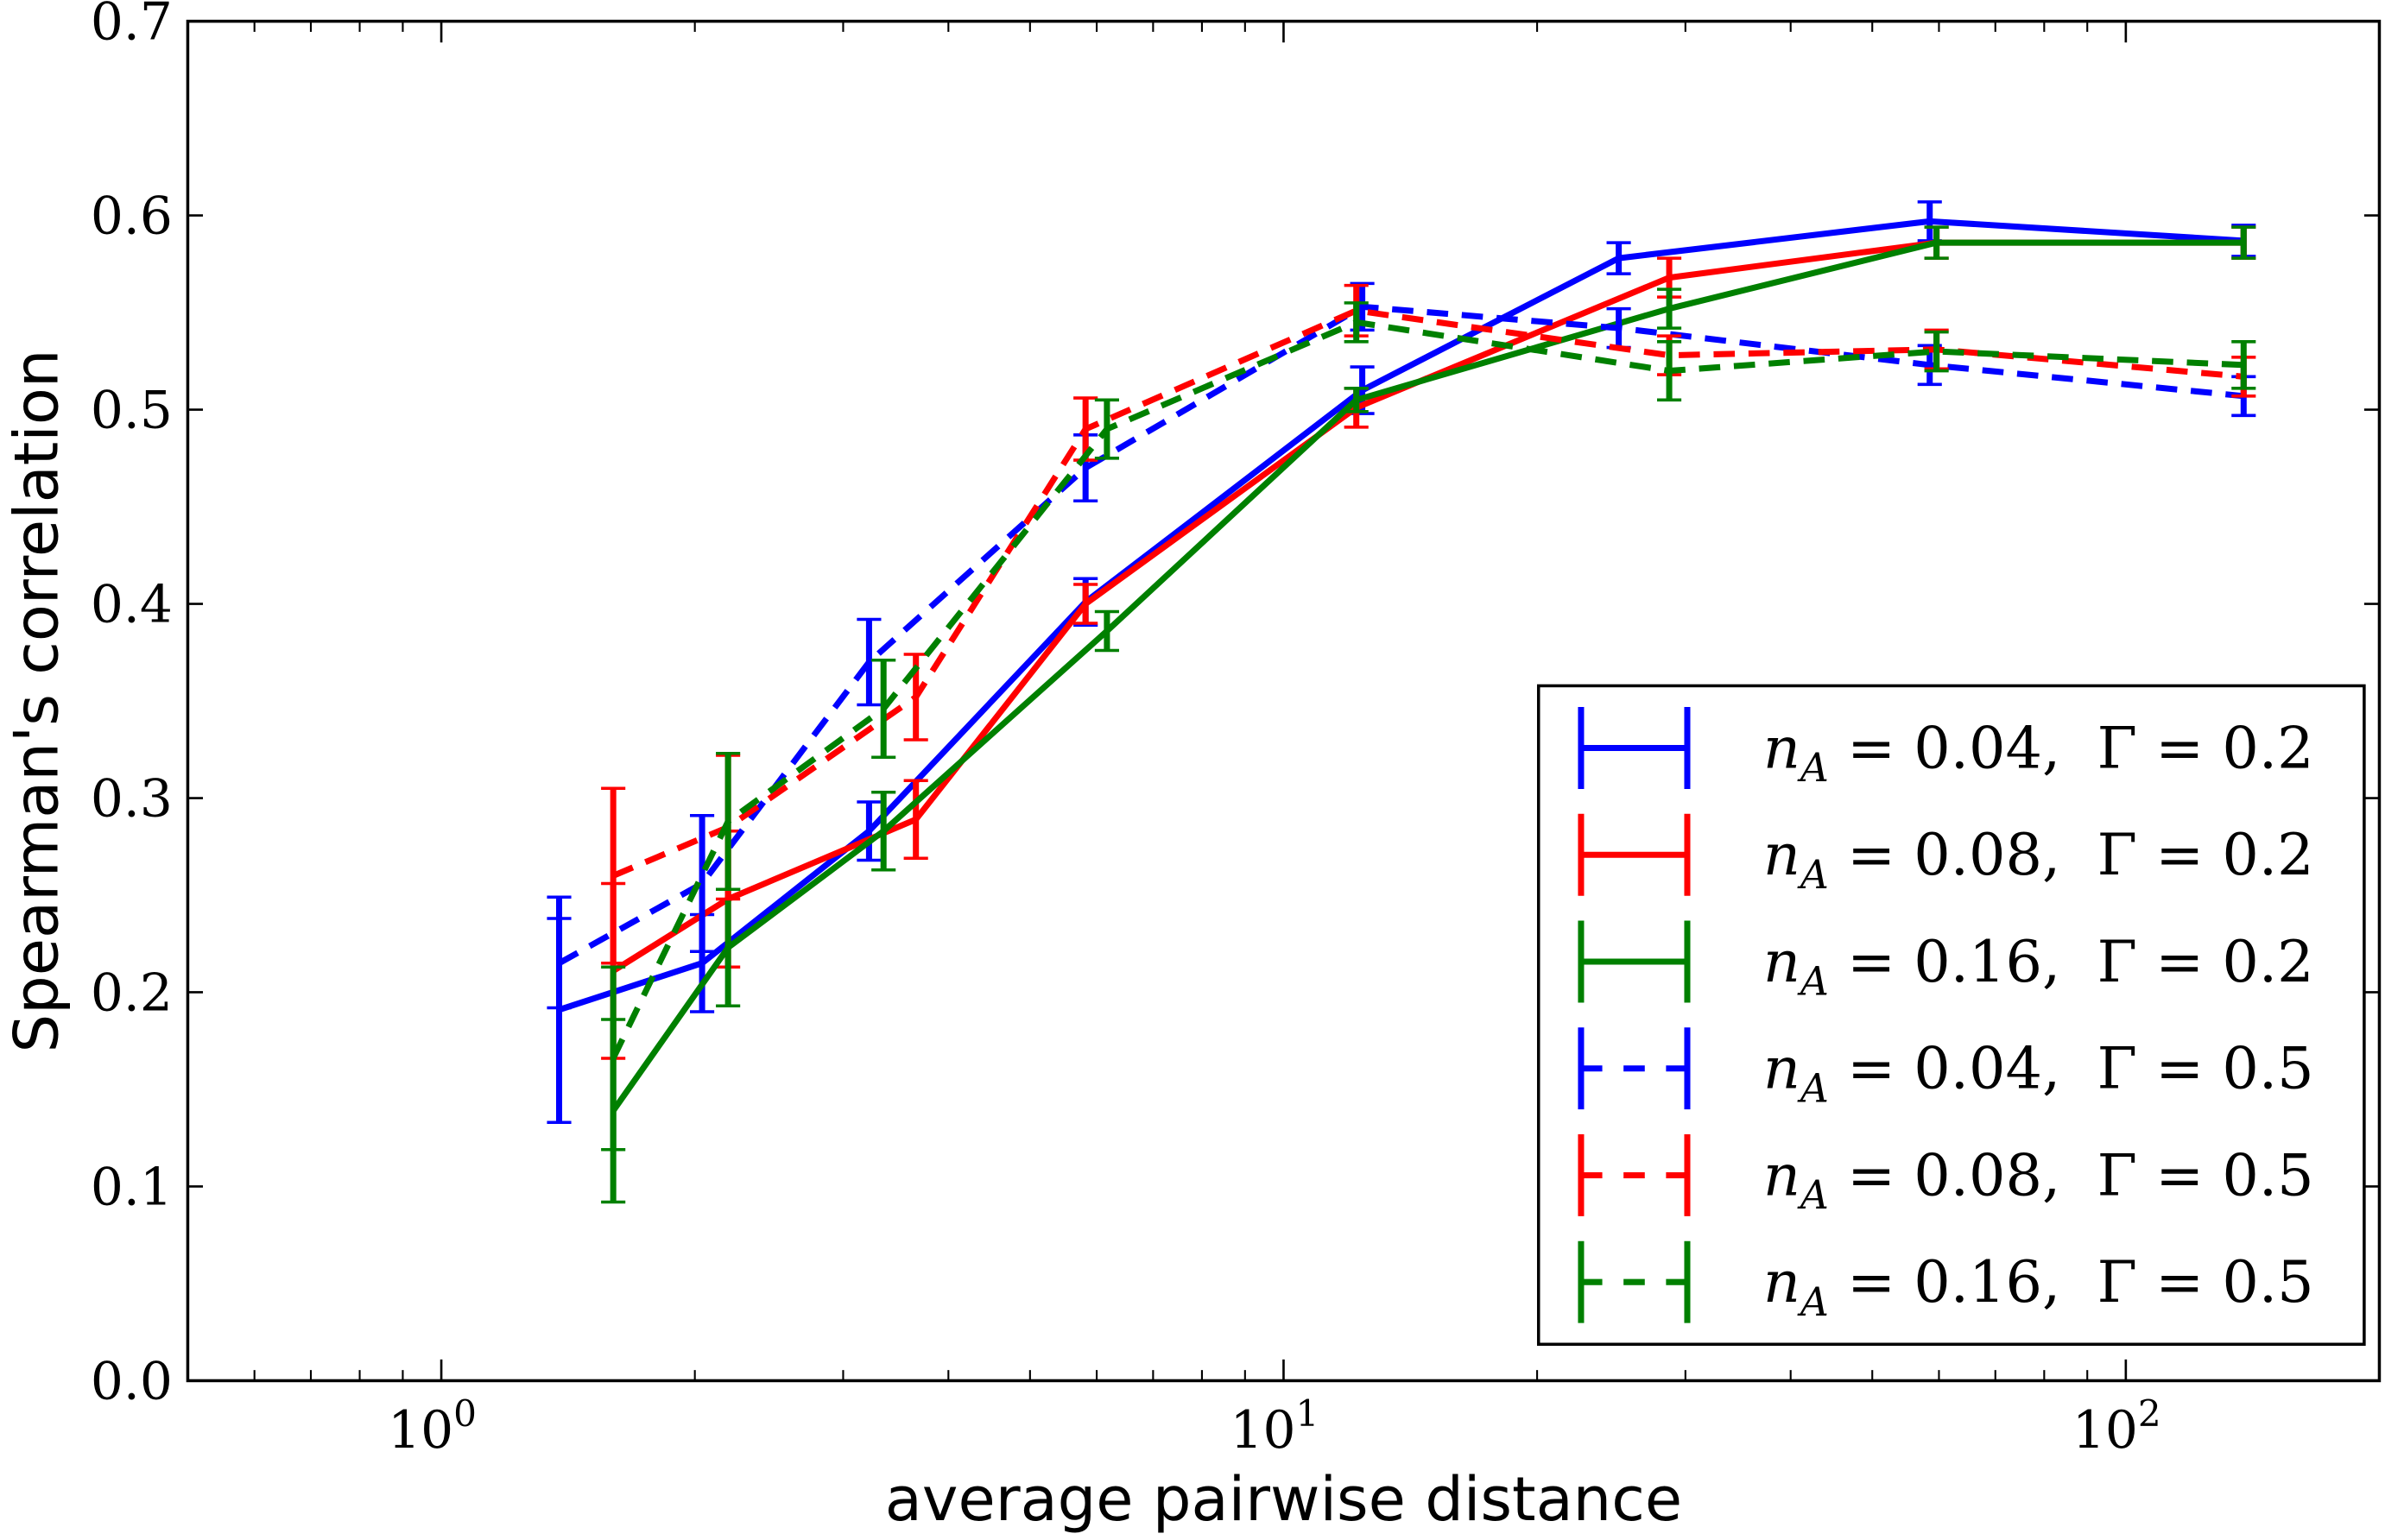 Image resolution: width=2385 pixels, height=1540 pixels. I want to click on legend-label: nA = 0.04, Γ = 0.2, so click(2038, 752).